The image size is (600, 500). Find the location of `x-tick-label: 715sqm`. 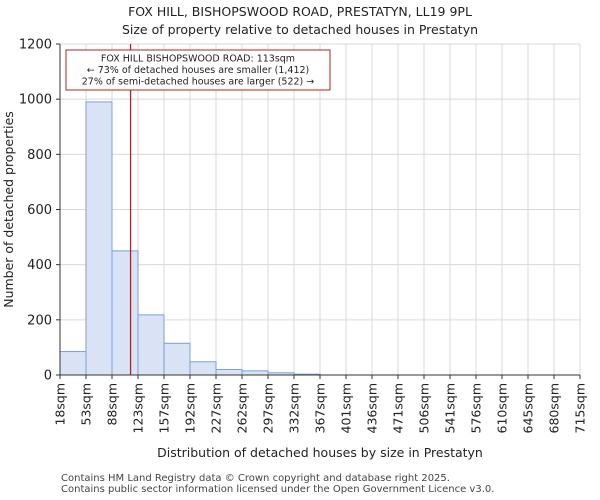

x-tick-label: 715sqm is located at coordinates (580, 408).